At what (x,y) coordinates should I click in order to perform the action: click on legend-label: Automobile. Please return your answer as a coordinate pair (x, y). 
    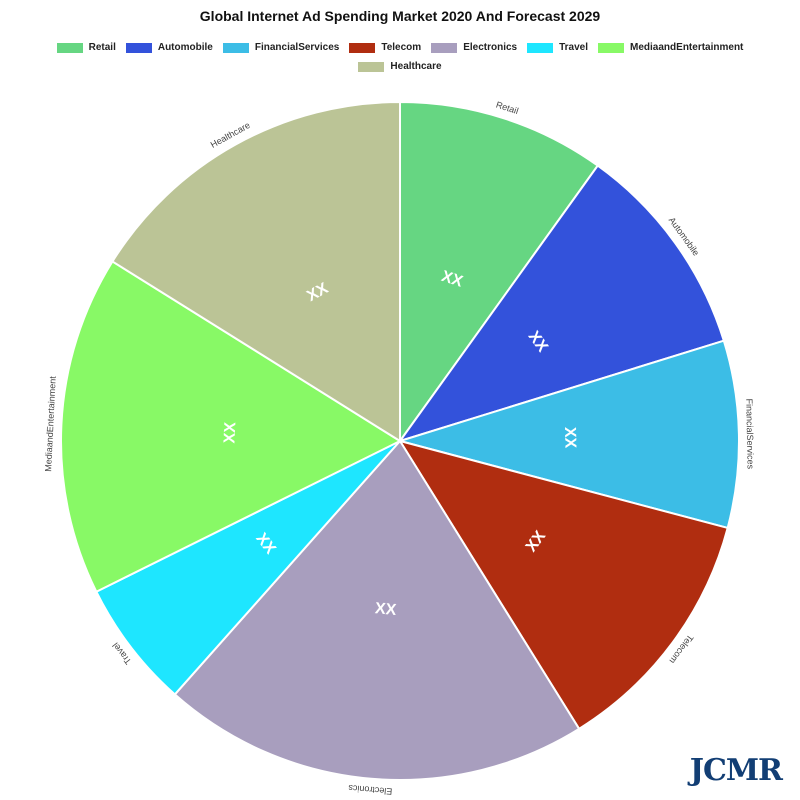
    Looking at the image, I should click on (185, 47).